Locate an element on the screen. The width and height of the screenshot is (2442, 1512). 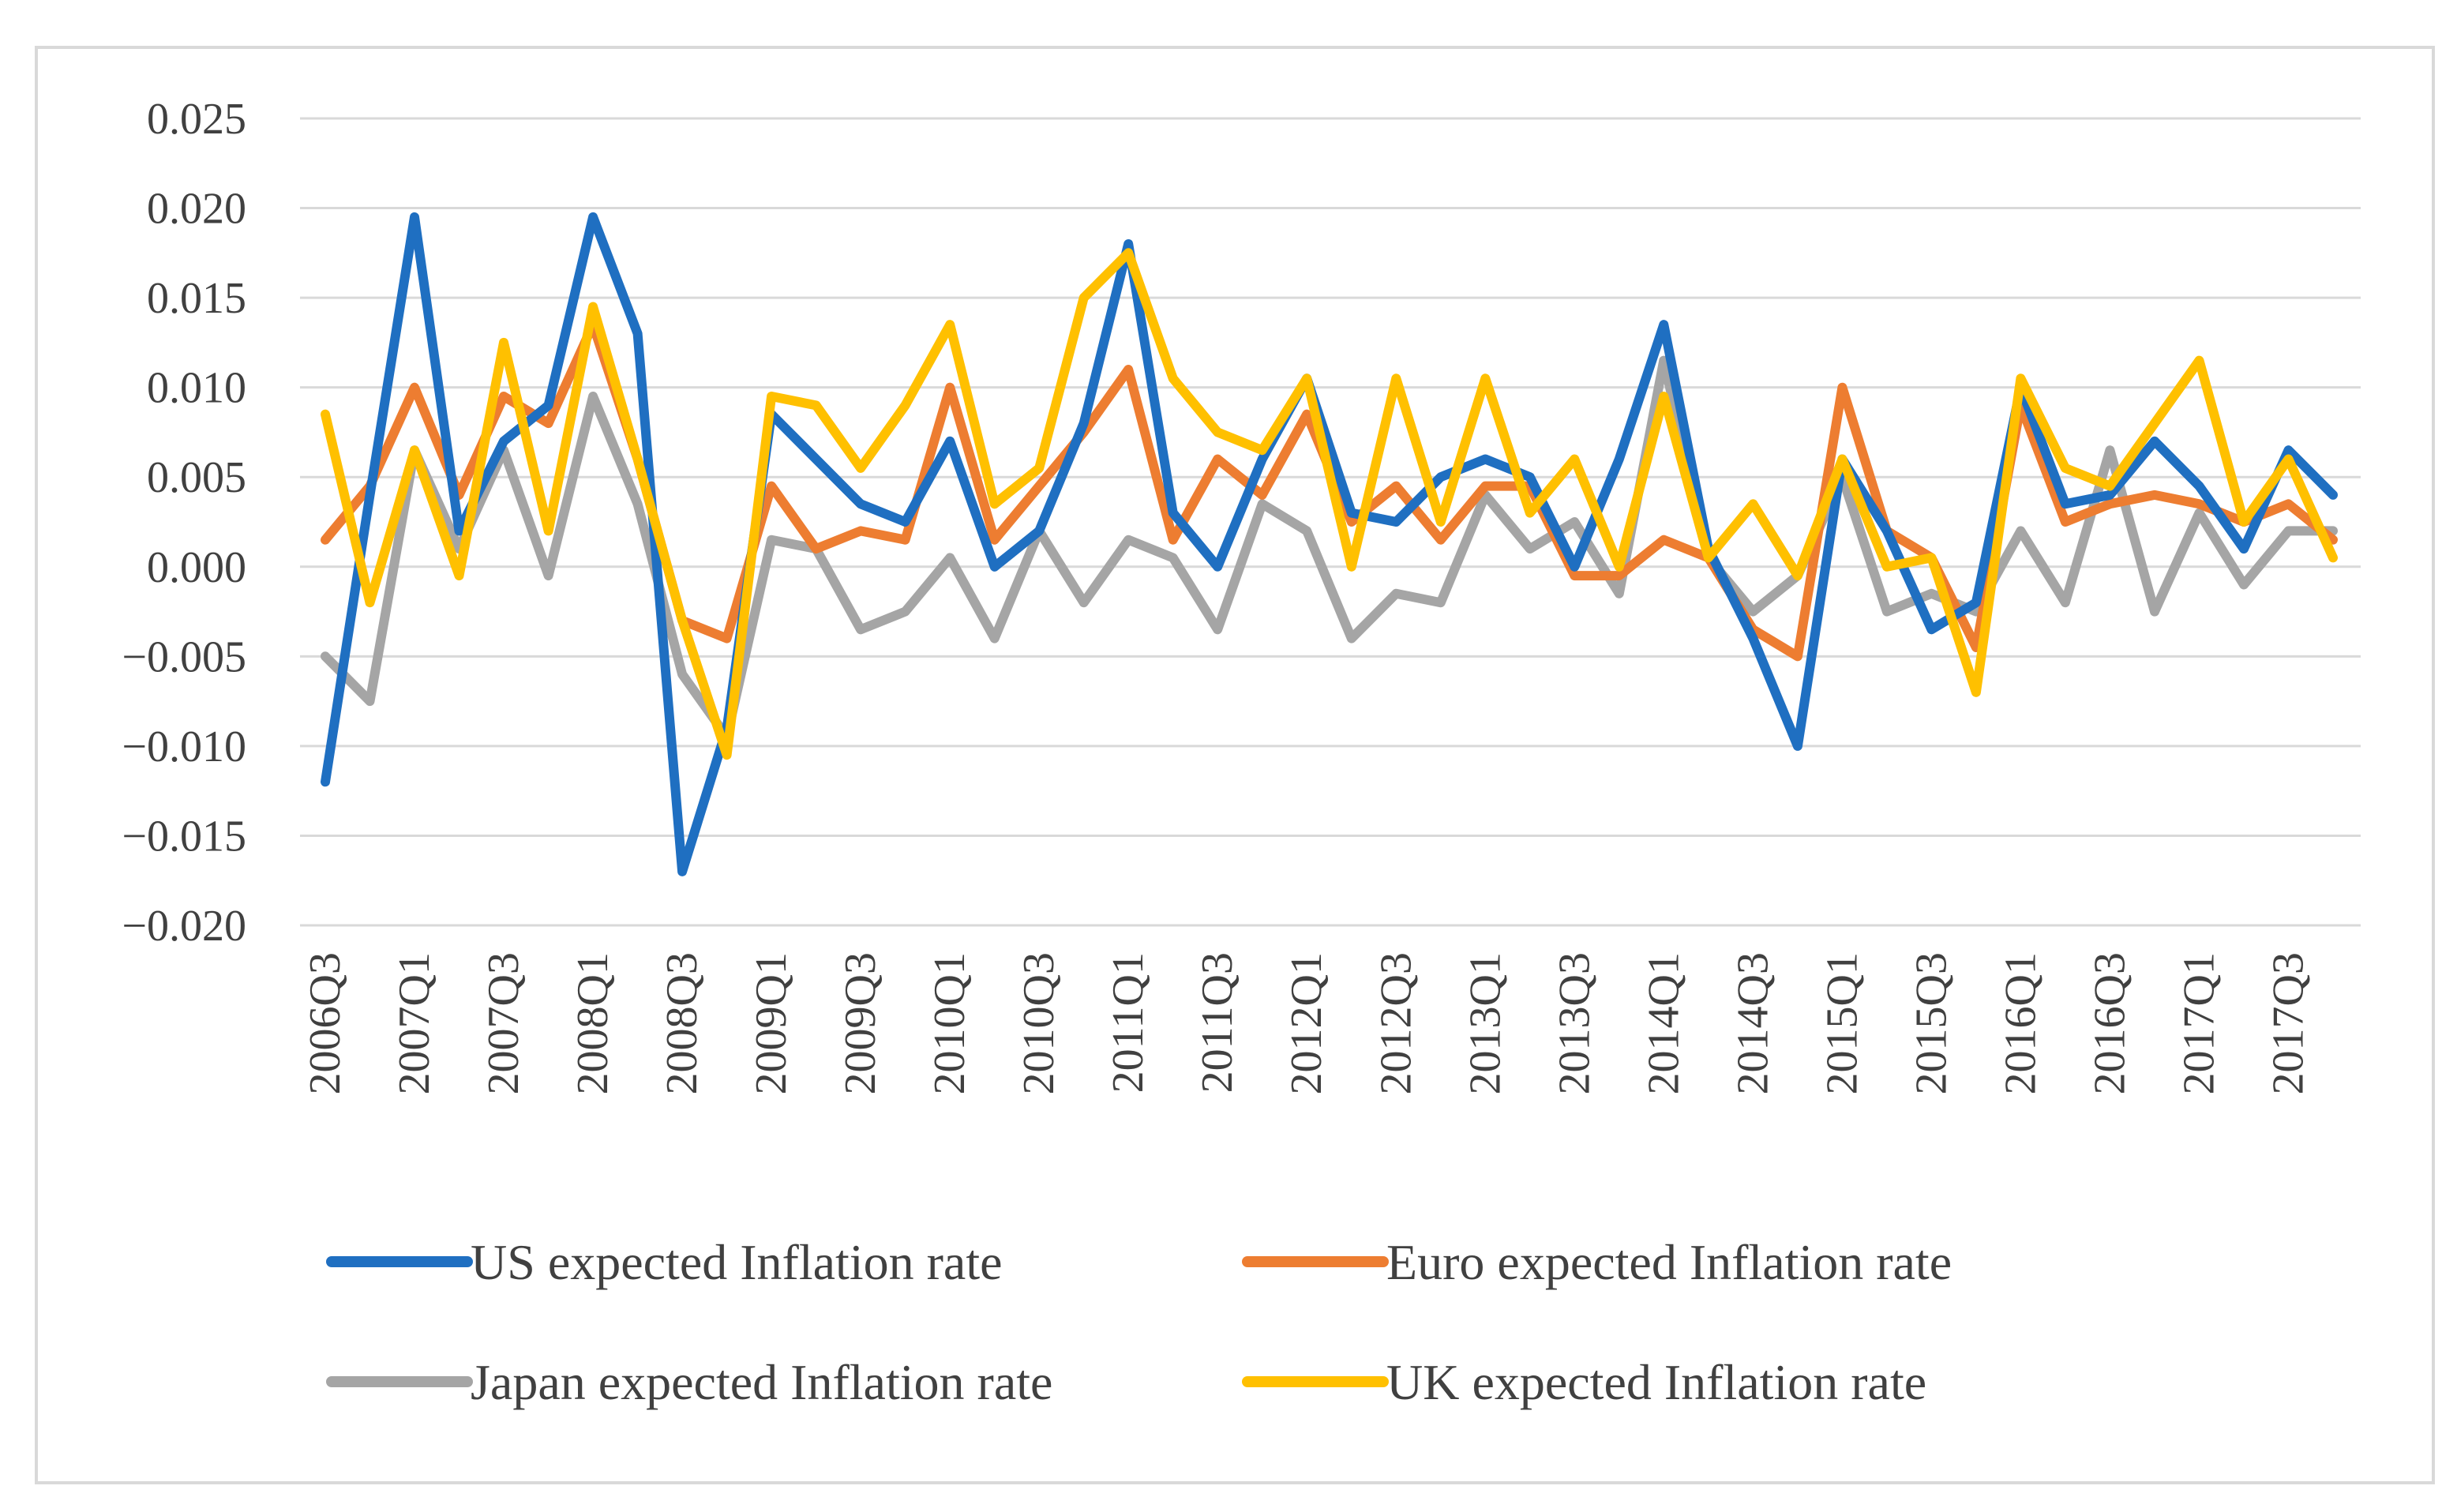
y-tick-label: 0.005 is located at coordinates (196, 478).